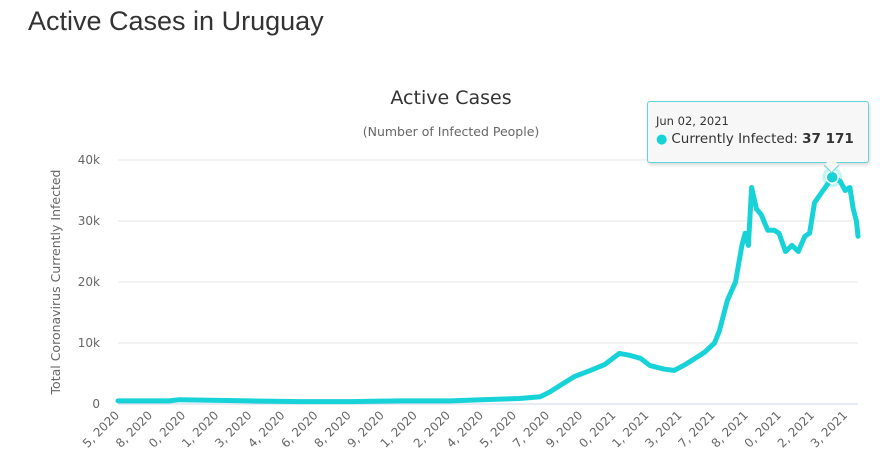 Image resolution: width=889 pixels, height=453 pixels. What do you see at coordinates (89, 343) in the screenshot?
I see `y-tick-label: 10k` at bounding box center [89, 343].